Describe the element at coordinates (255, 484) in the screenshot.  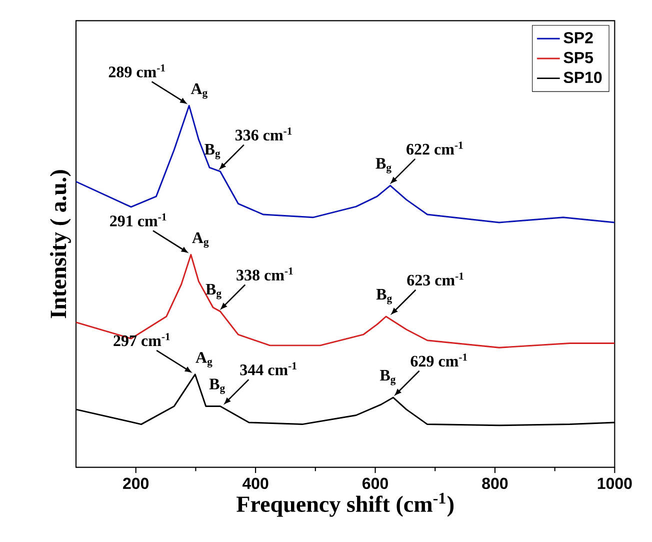
I see `x-tick-label: 400` at that location.